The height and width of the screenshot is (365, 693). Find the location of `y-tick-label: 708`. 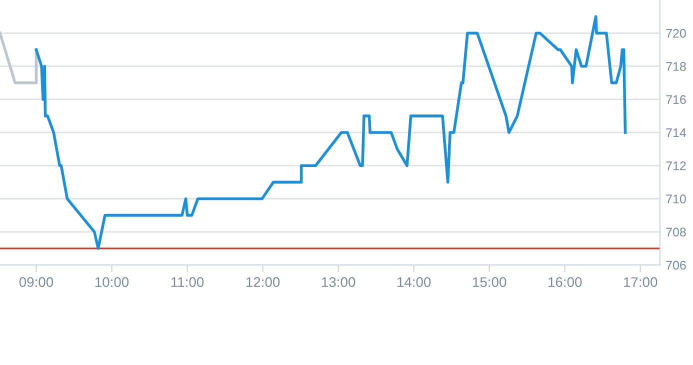

y-tick-label: 708 is located at coordinates (676, 232).